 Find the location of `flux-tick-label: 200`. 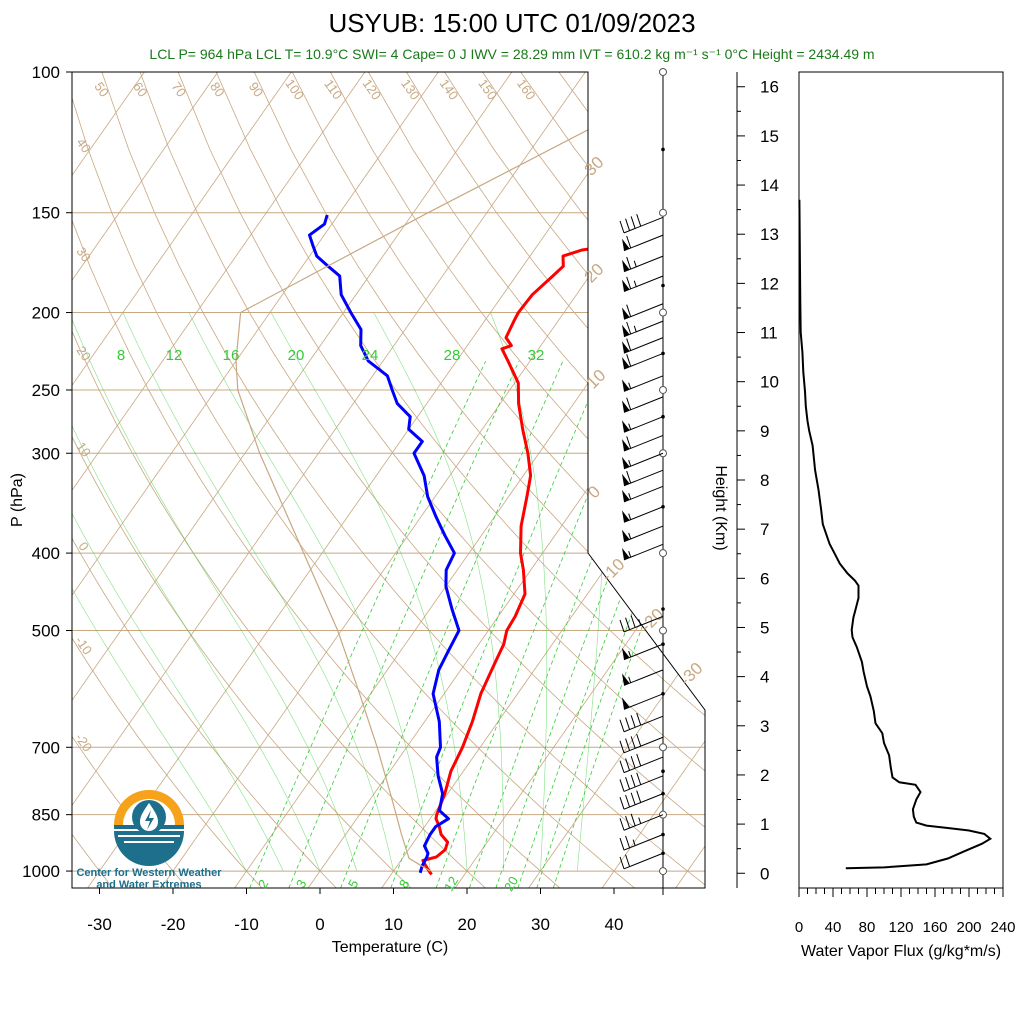

flux-tick-label: 200 is located at coordinates (968, 927).